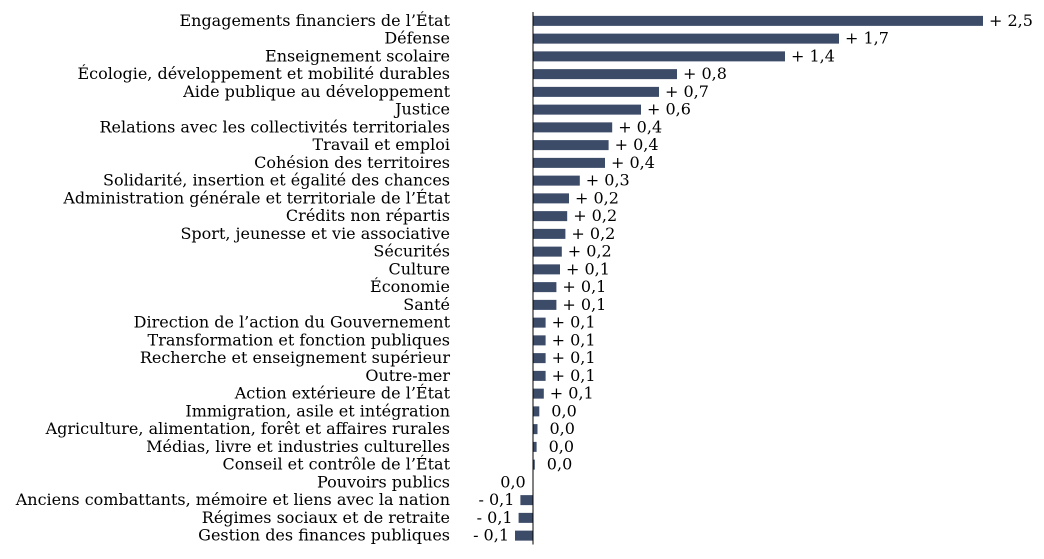 This screenshot has height=559, width=1044. What do you see at coordinates (411, 251) in the screenshot?
I see `category-label: Sécurités` at bounding box center [411, 251].